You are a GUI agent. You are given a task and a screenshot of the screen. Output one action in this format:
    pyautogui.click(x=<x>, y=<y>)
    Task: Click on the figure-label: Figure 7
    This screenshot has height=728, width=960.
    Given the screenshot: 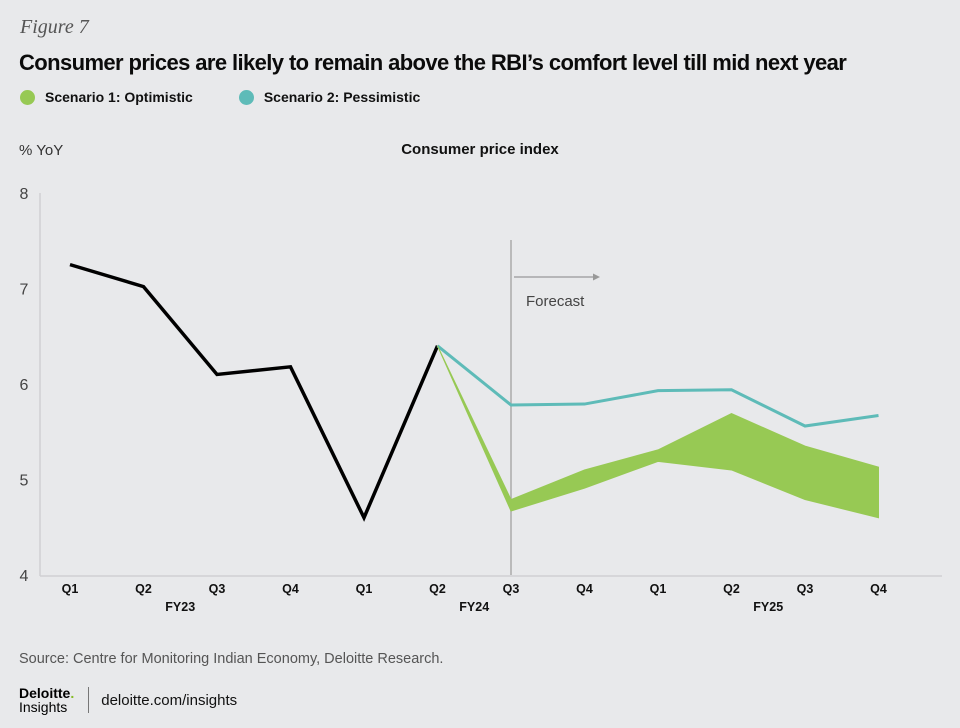 What is the action you would take?
    pyautogui.click(x=54, y=27)
    